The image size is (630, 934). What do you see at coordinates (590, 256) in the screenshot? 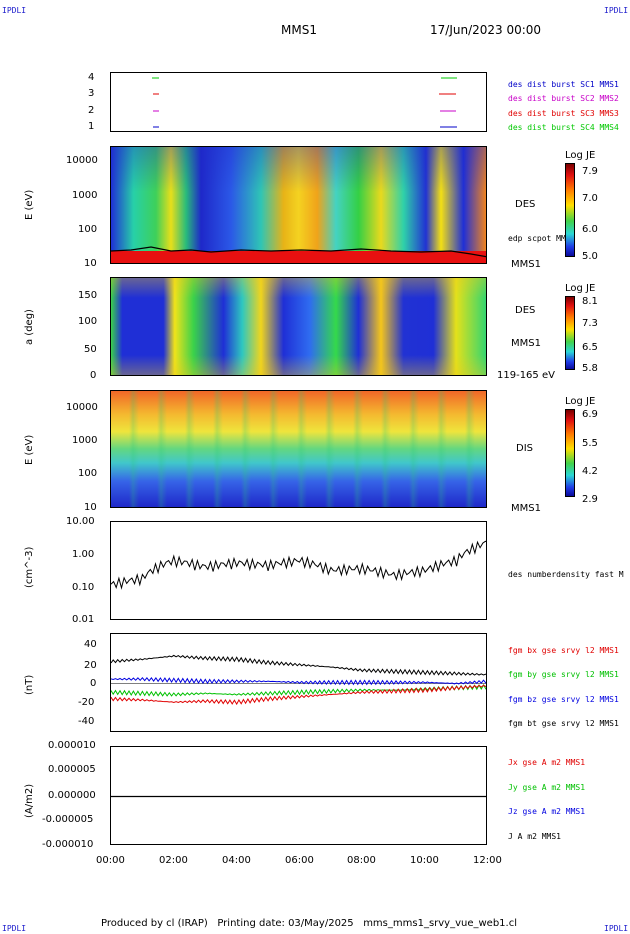
I see `des-energy-cbar-tick: 5.0` at bounding box center [590, 256].